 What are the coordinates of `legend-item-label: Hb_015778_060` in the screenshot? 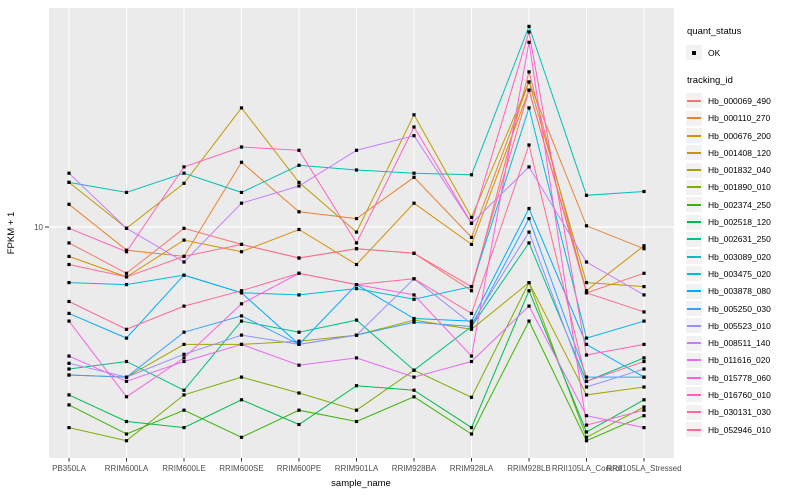 It's located at (739, 377).